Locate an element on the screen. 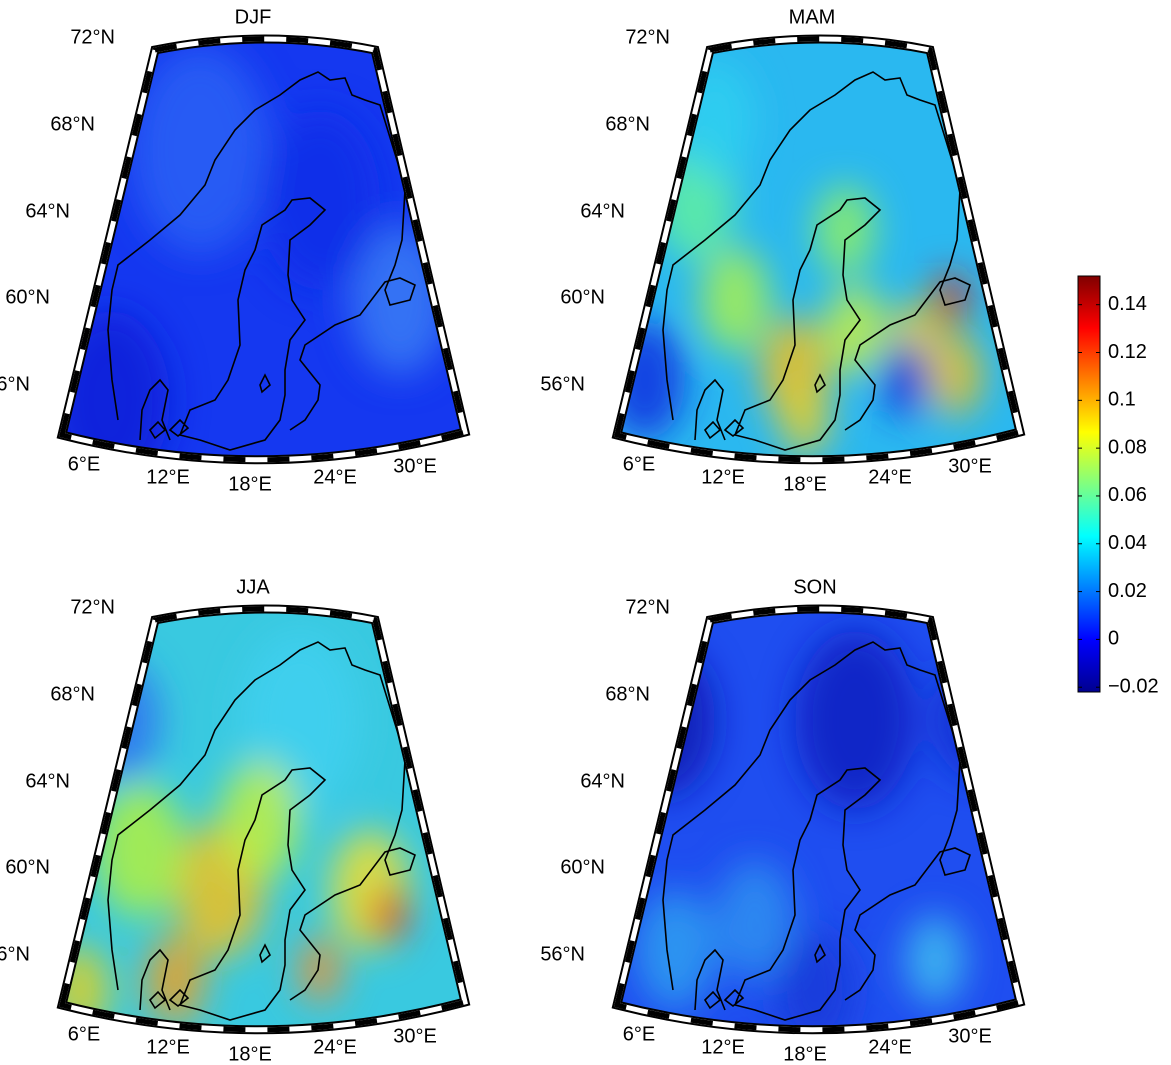  panel-title: JJA is located at coordinates (253, 587).